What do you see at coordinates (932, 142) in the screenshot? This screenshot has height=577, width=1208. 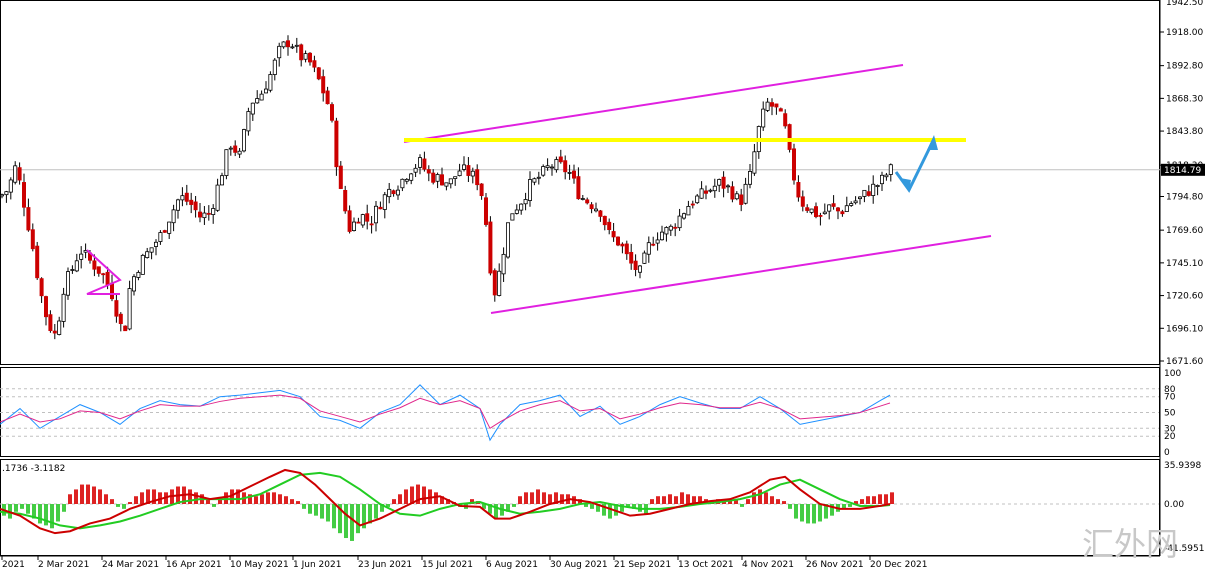 I see `arrow-head-icon` at bounding box center [932, 142].